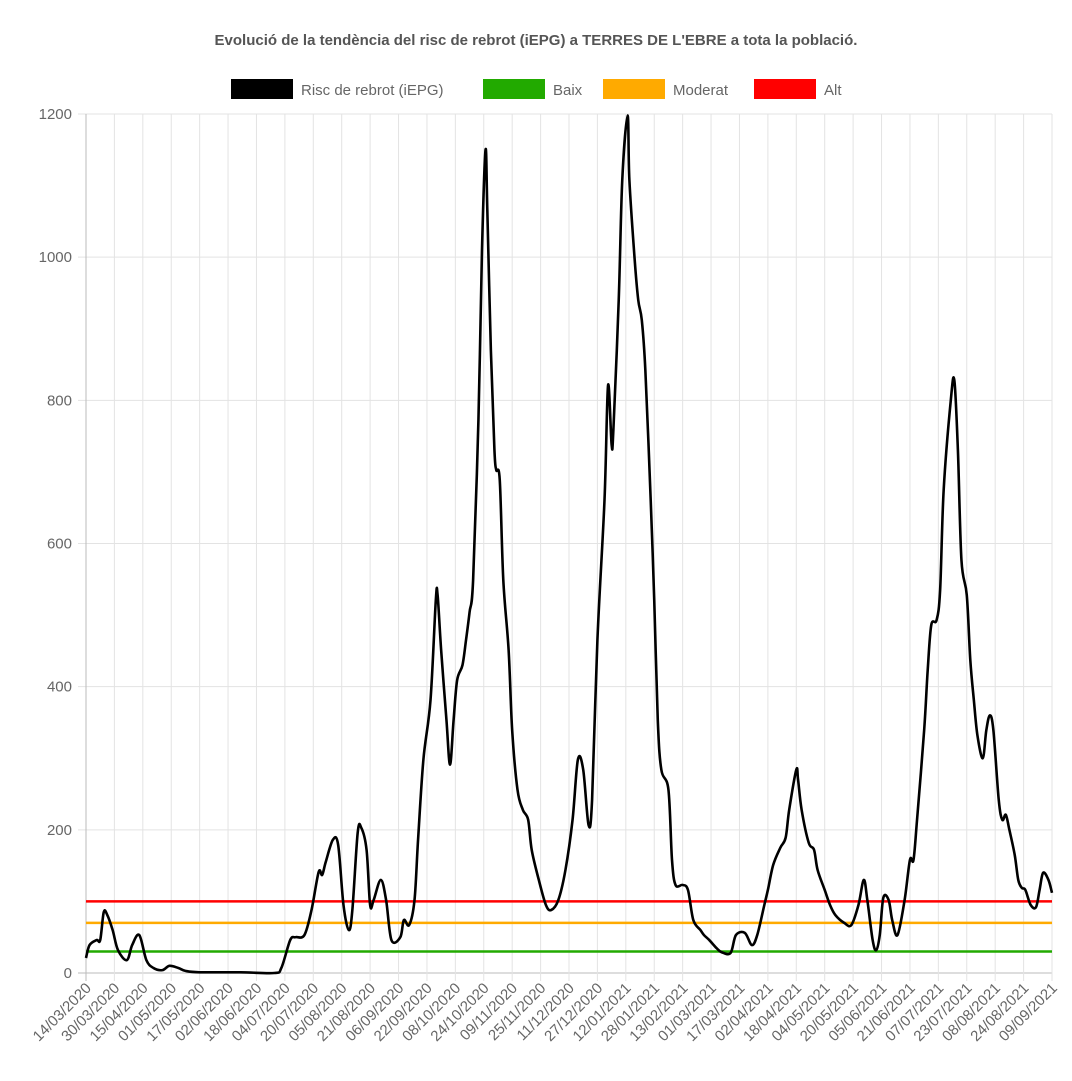  I want to click on legend-label: Risc de rebrot (iEPG), so click(372, 90).